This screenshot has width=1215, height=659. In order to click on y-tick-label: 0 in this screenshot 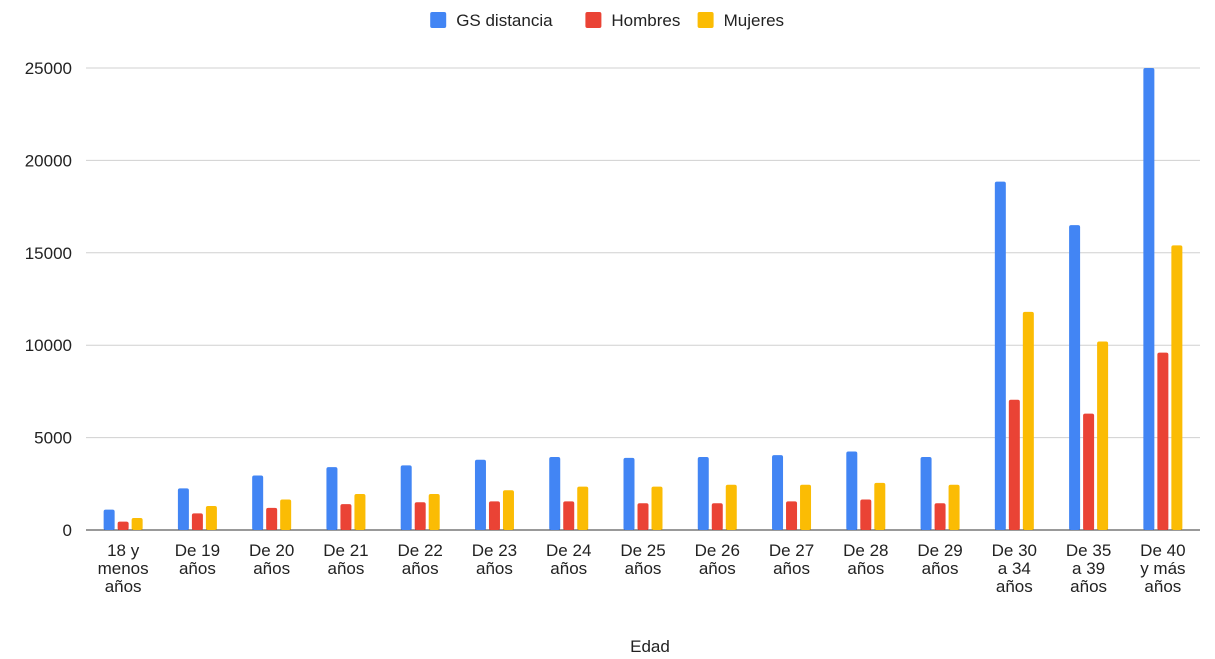, I will do `click(67, 530)`.